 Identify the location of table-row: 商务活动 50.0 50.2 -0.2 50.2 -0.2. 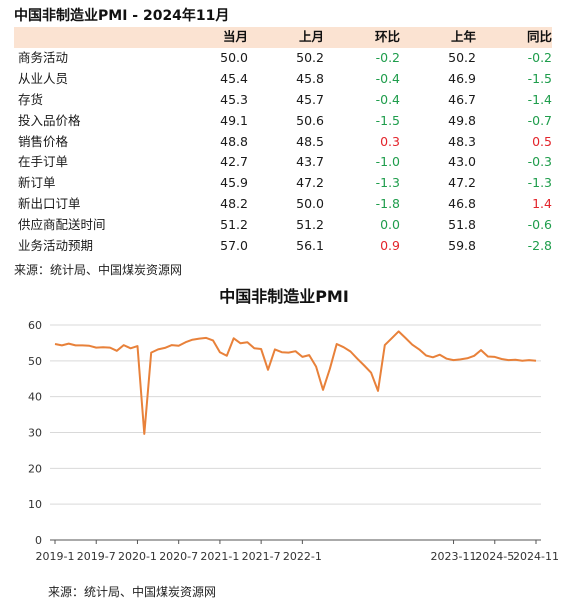
(283, 58).